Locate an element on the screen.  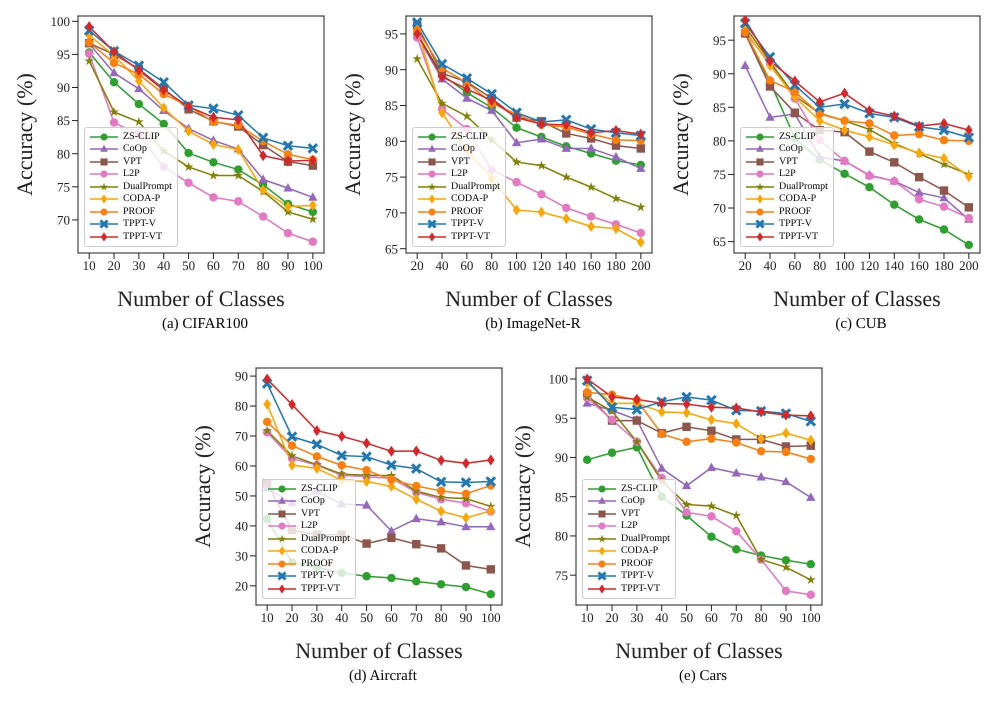
x-tick-label: 120 is located at coordinates (870, 266).